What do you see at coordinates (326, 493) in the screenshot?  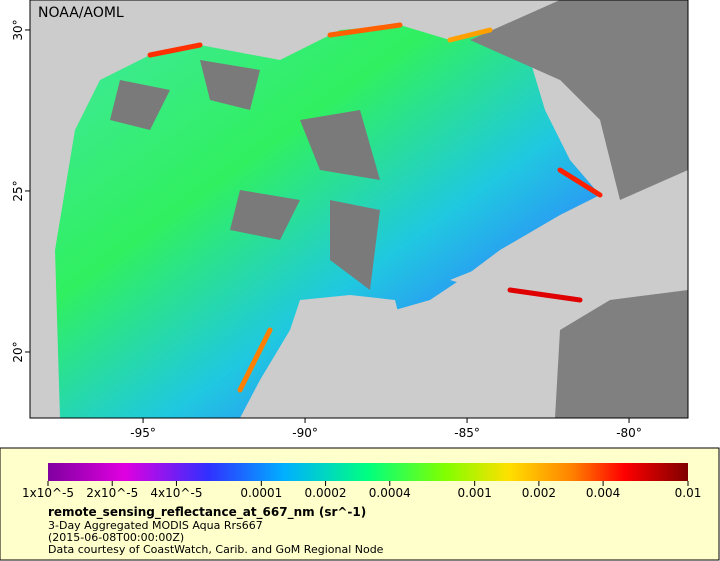 I see `colorbar-tick-label: 0.0002` at bounding box center [326, 493].